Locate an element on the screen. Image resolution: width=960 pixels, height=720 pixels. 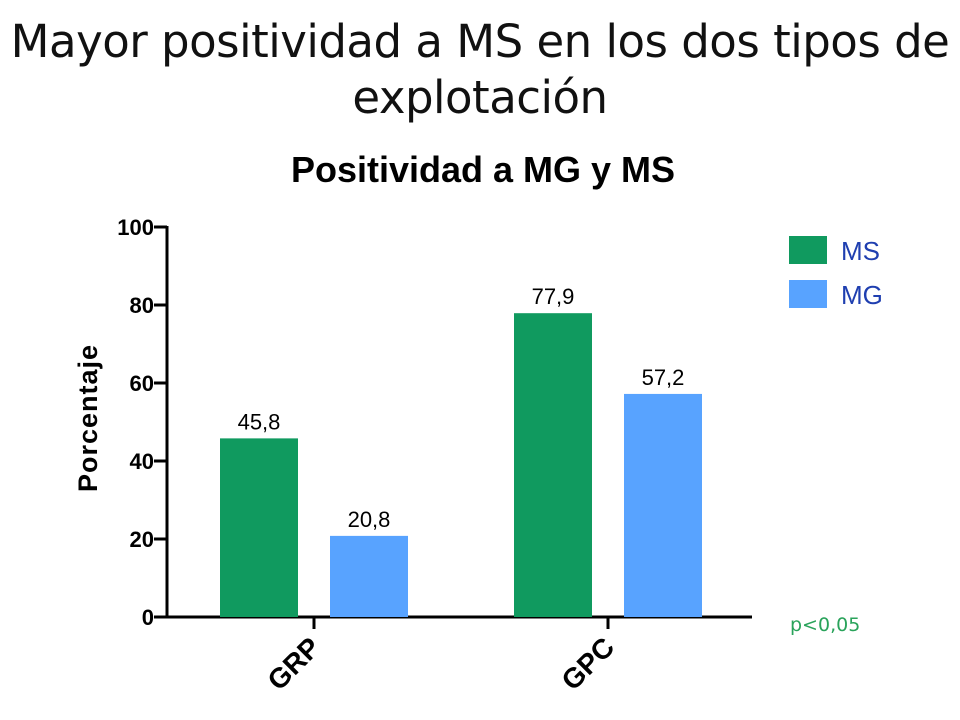
legend-label-mg: MG is located at coordinates (862, 295).